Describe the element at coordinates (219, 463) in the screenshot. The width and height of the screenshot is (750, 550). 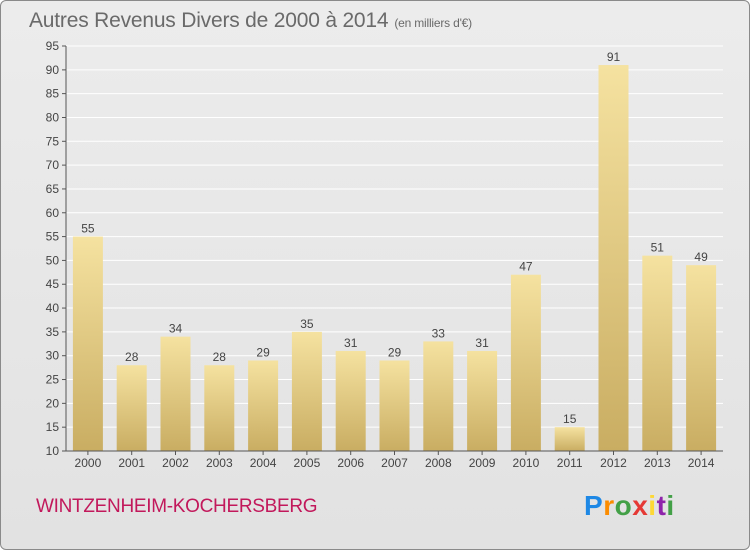
I see `x-tick-label: 2003` at that location.